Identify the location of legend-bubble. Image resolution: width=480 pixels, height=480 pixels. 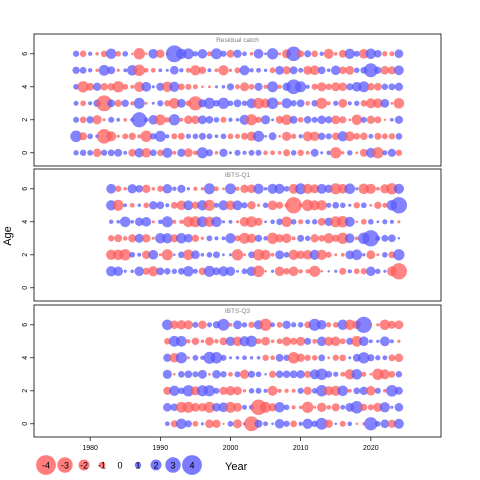
(156, 465).